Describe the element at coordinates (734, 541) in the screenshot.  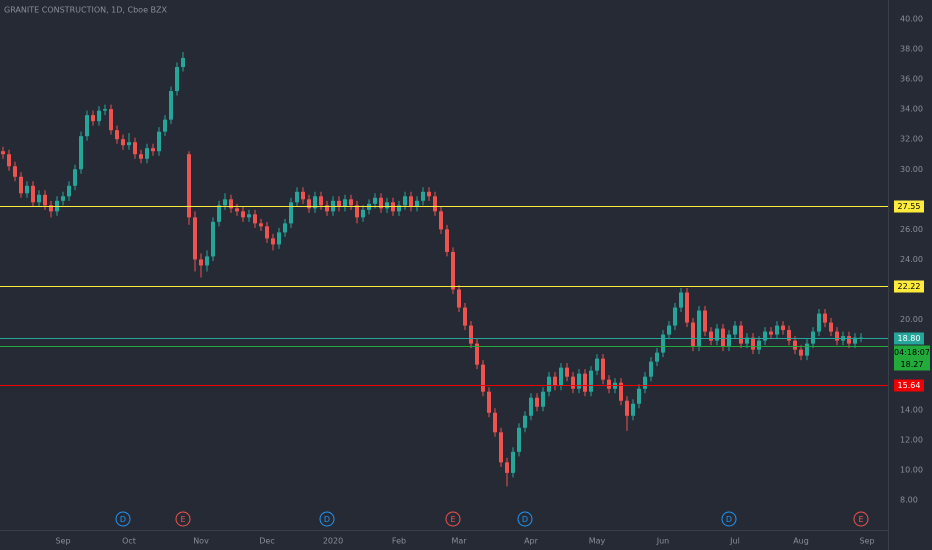
I see `x-tick-label: Jul` at that location.